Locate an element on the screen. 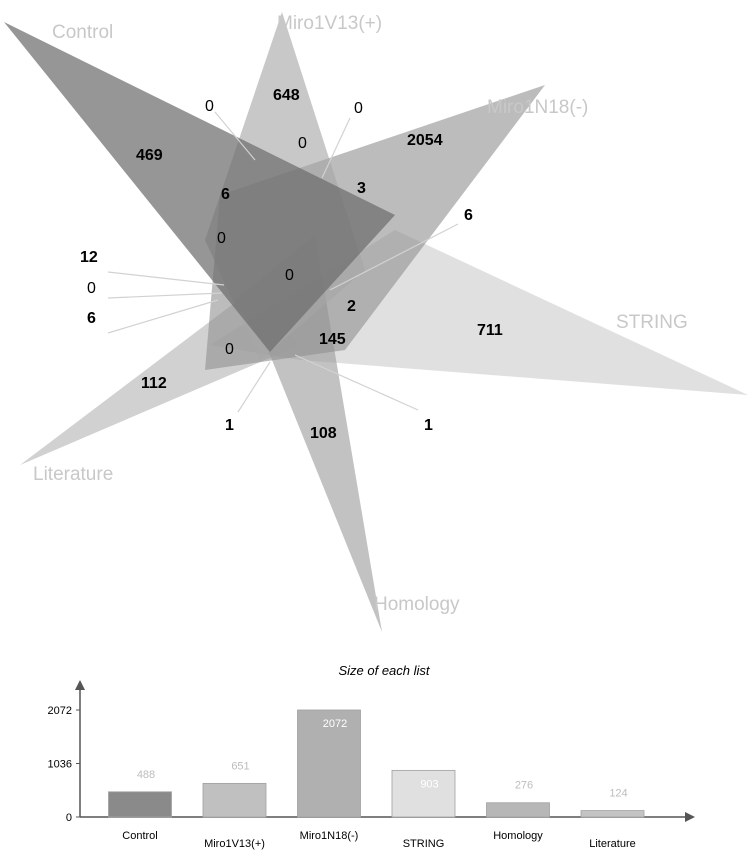 Image resolution: width=750 pixels, height=861 pixels. chart-ticks: 0 1036 2072 is located at coordinates (64, 764).